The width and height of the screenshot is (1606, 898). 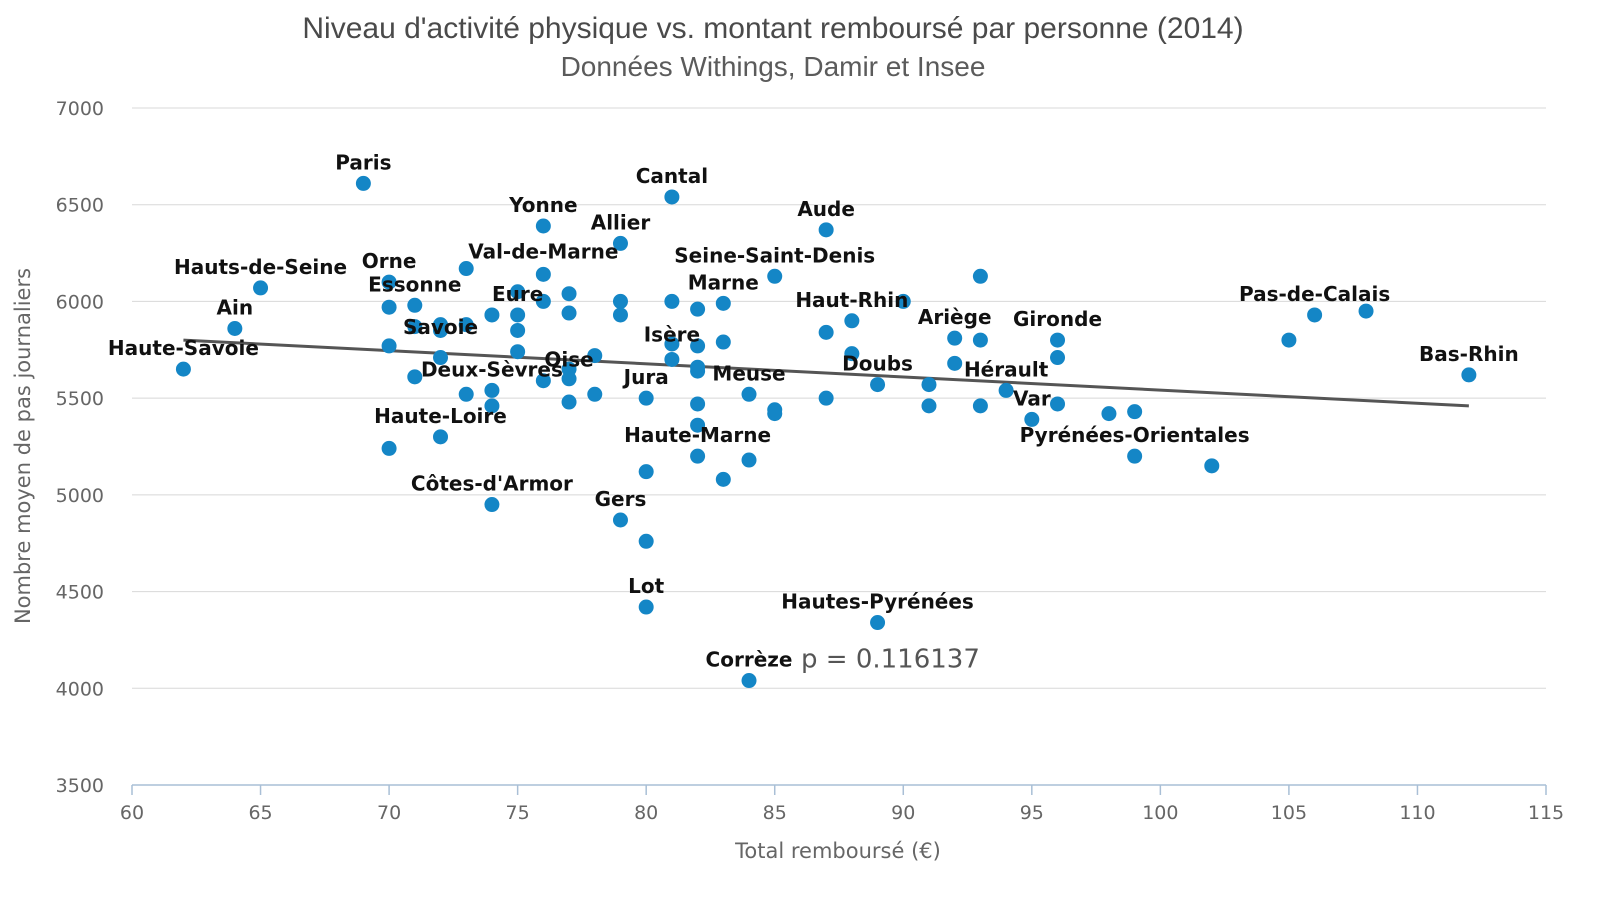 I want to click on y-tick-label: 5000, so click(x=80, y=496).